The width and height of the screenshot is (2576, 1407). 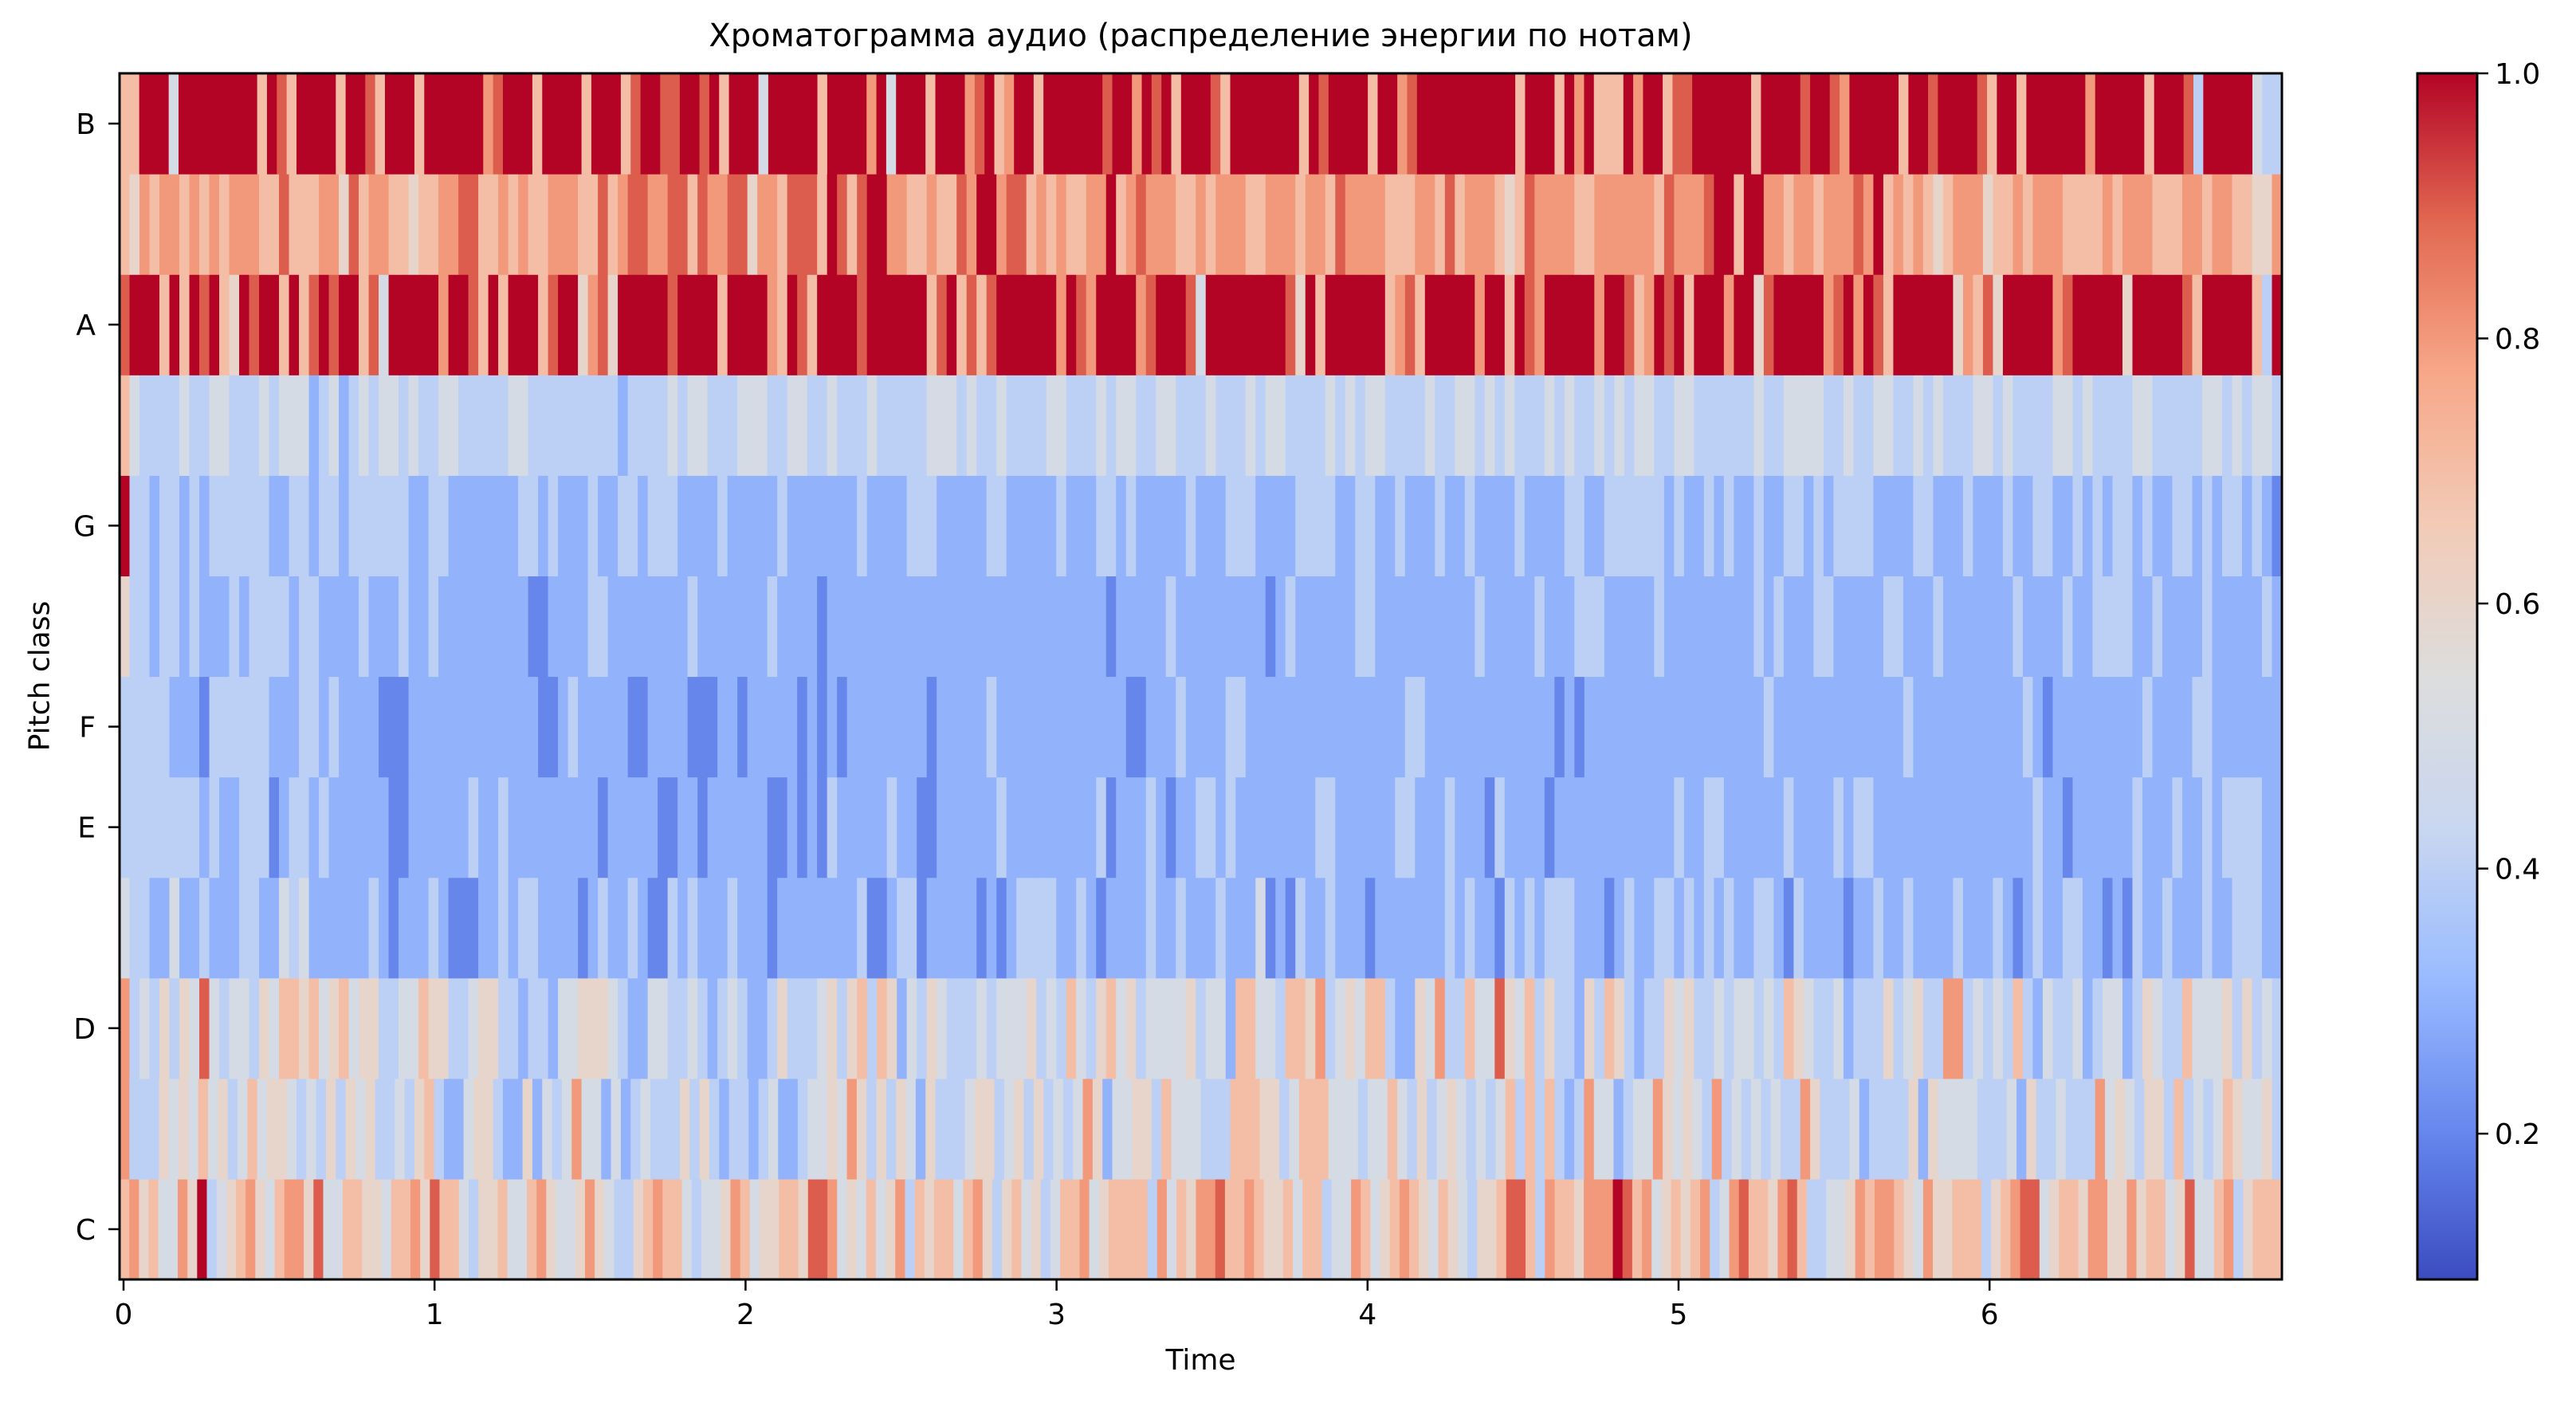 What do you see at coordinates (1898, 928) in the screenshot?
I see `heatmap-cell-D#-178` at bounding box center [1898, 928].